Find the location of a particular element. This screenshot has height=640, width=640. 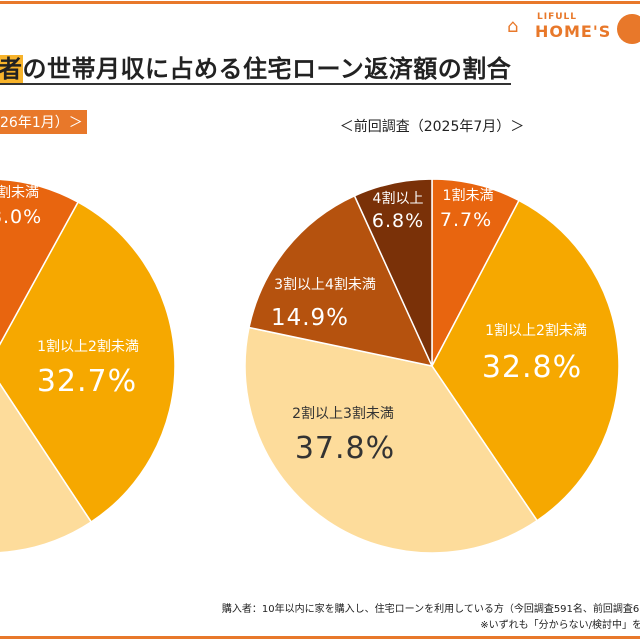

title-text: の世帯月収に占める住宅ローン返済額の割合 is located at coordinates (267, 69).